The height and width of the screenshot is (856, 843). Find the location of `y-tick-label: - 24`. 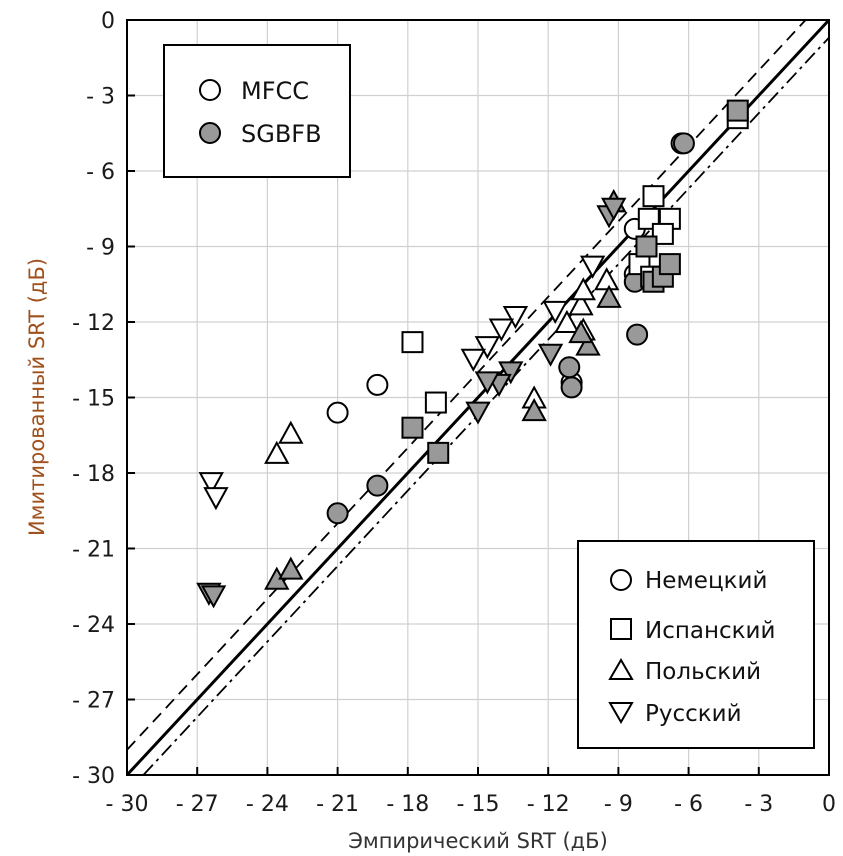

y-tick-label: - 24 is located at coordinates (93, 625).